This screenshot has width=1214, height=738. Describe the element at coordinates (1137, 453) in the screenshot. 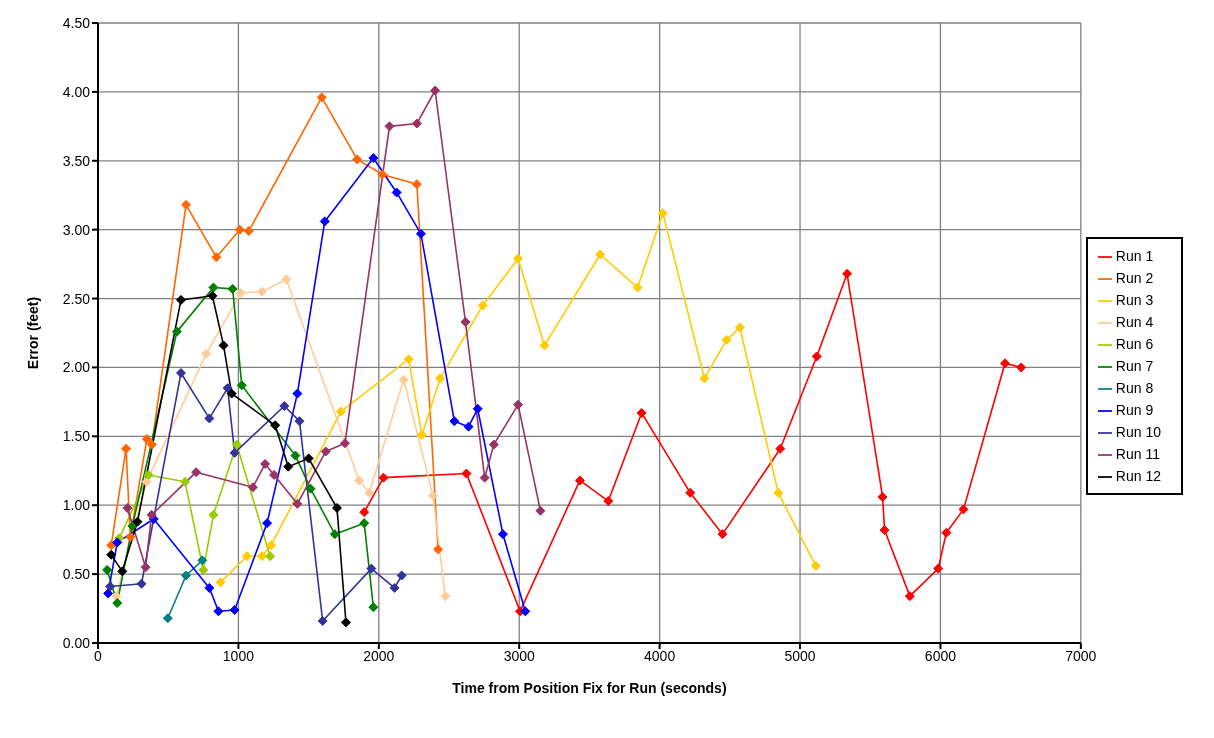

I see `legend-label: Run 11` at that location.